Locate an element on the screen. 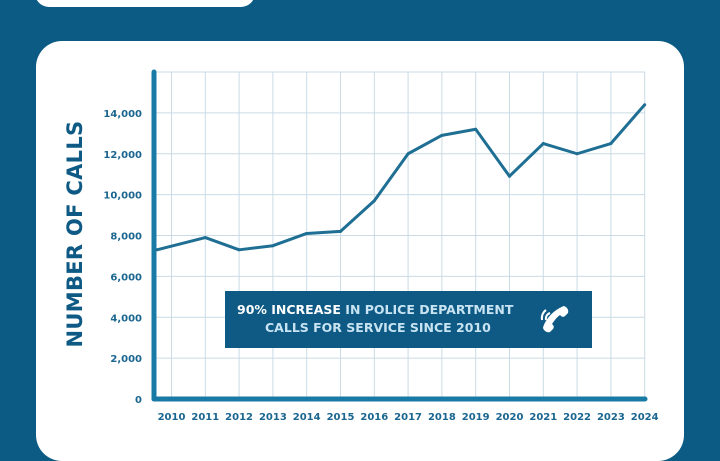  data-point-2017 is located at coordinates (408, 154).